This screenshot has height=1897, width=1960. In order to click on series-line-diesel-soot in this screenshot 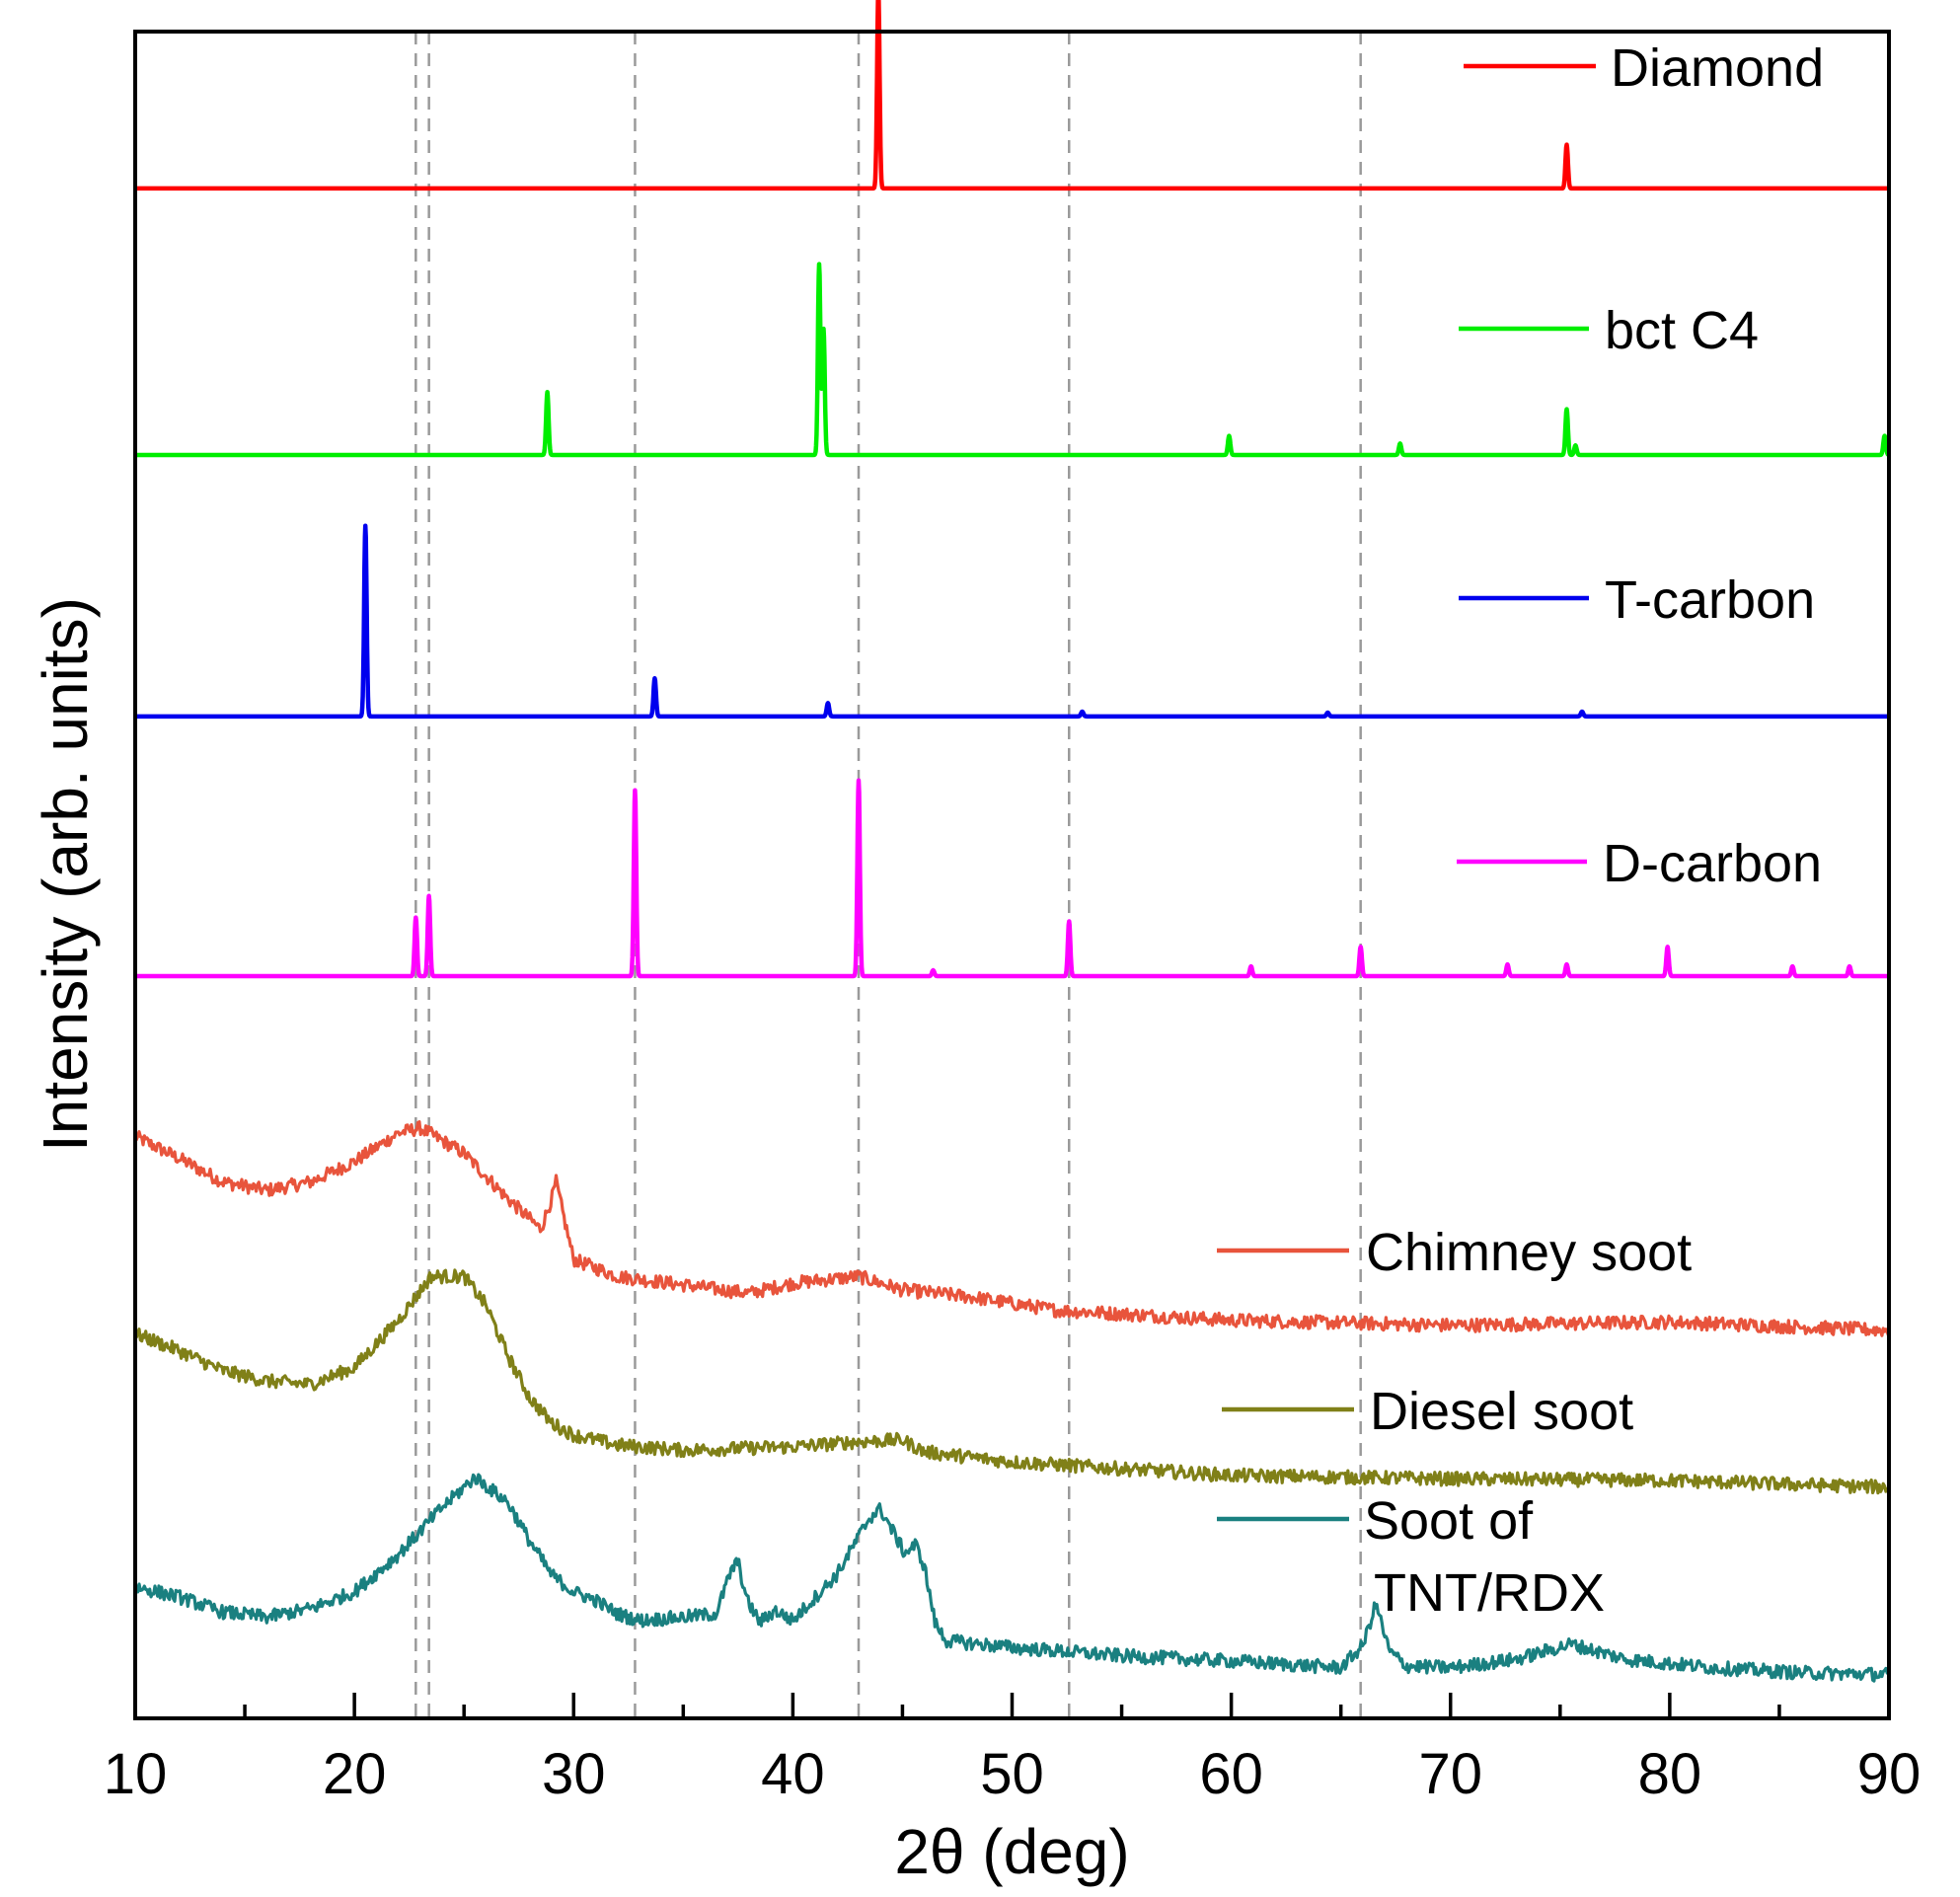, I will do `click(1011, 1381)`.